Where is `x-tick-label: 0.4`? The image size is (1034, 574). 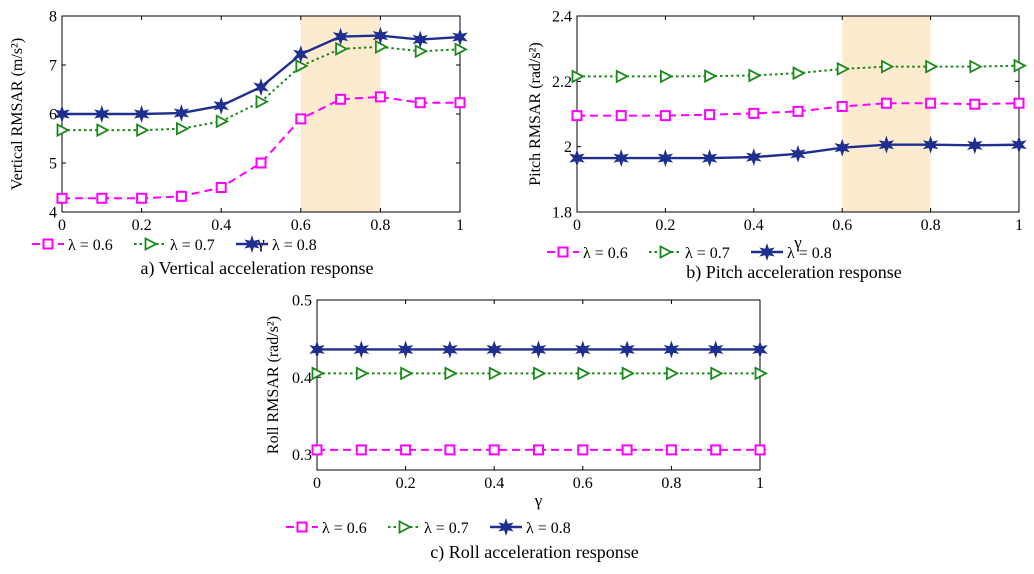
x-tick-label: 0.4 is located at coordinates (221, 225).